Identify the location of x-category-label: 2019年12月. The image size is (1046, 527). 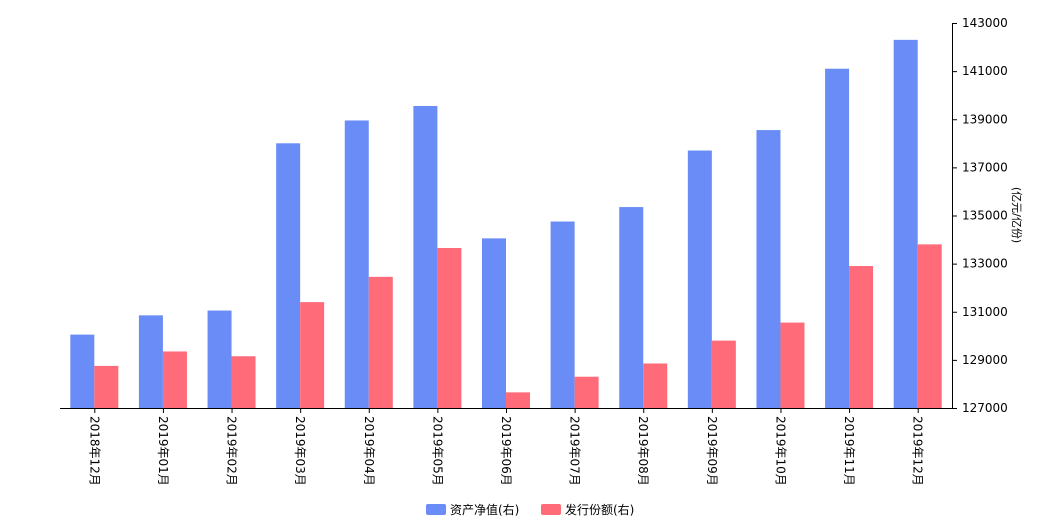
(918, 451).